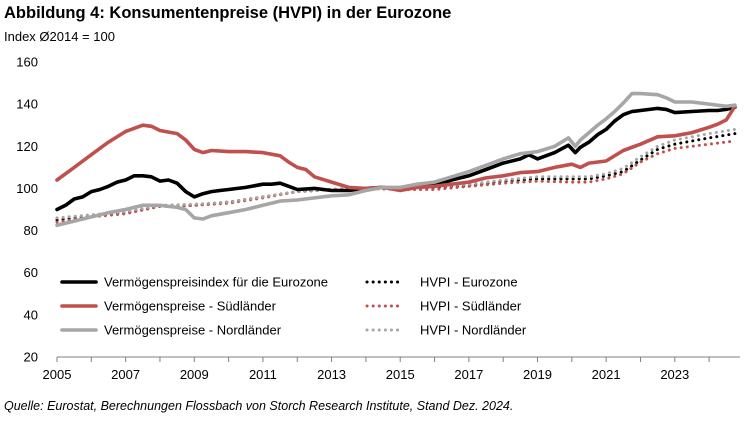 The width and height of the screenshot is (753, 426). I want to click on x-axis: 2005 2007 2009 2011 2013 2015 2017 2019 2021 2023, so click(391, 369).